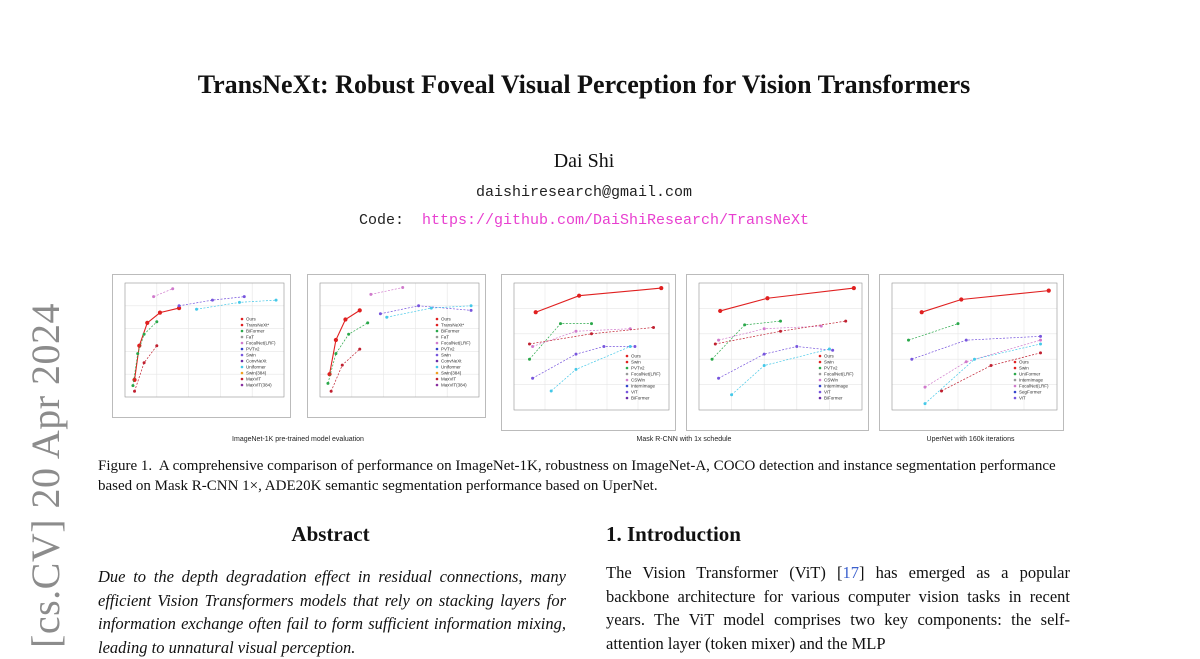  Describe the element at coordinates (298, 439) in the screenshot. I see `figure-group-label-imagenet: ImageNet-1K pre-trained model evaluation` at that location.